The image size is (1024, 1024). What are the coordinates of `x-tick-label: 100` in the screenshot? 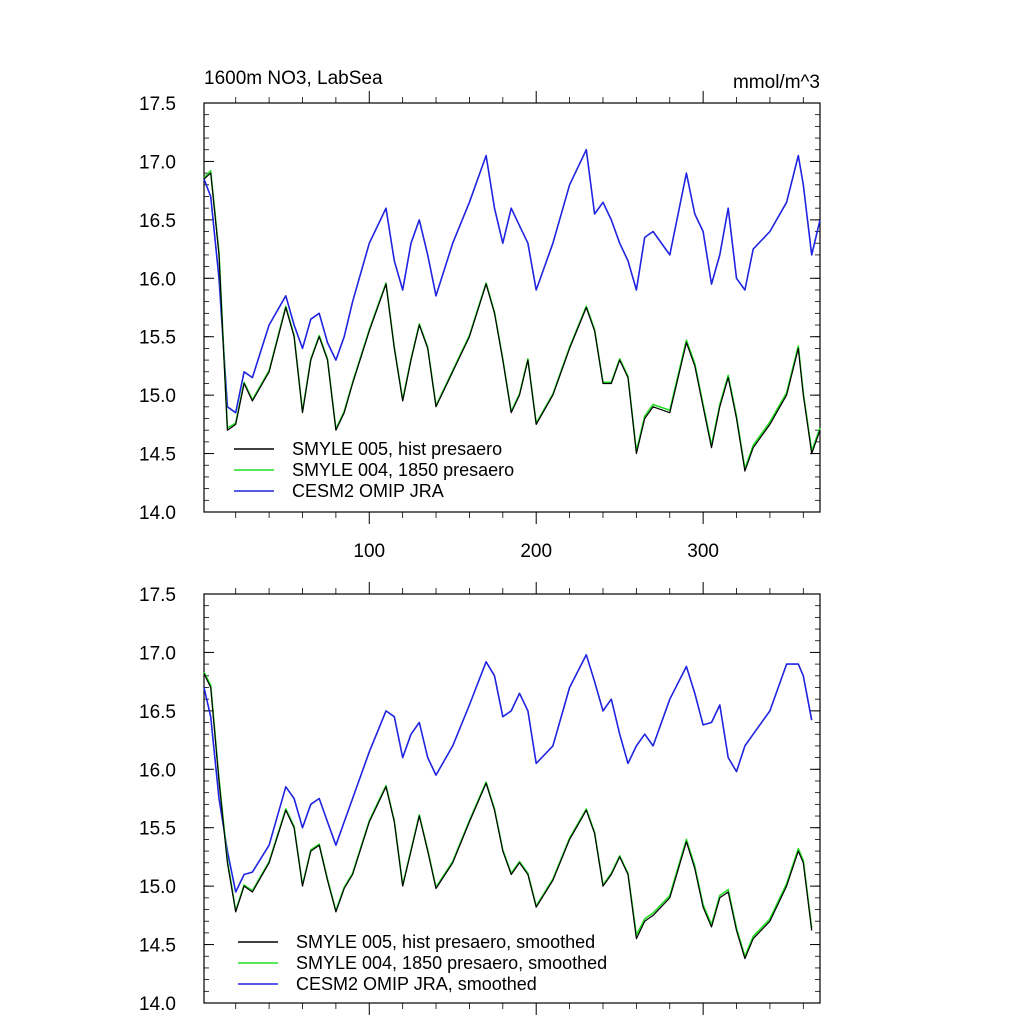 It's located at (369, 551).